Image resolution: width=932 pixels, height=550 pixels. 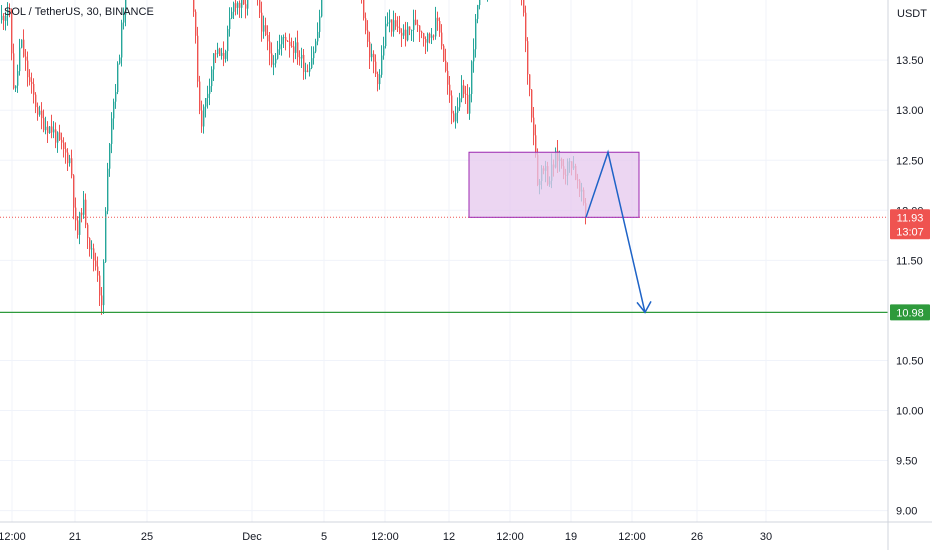 I want to click on price-tick-label: 10.00, so click(x=910, y=412).